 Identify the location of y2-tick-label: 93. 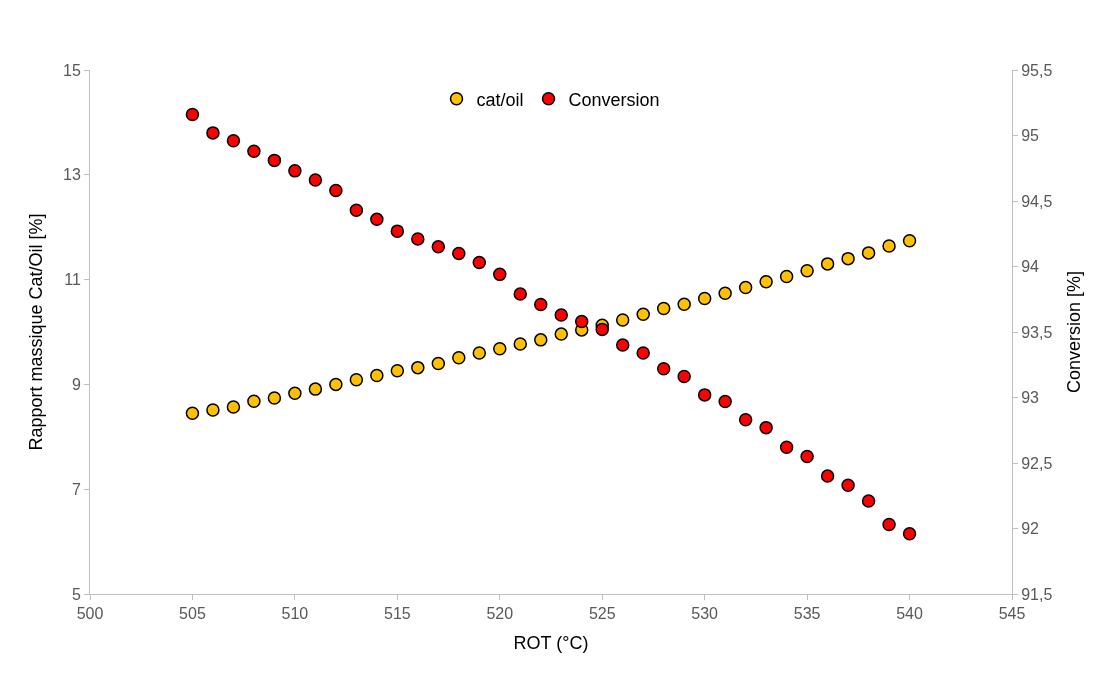
(1030, 398).